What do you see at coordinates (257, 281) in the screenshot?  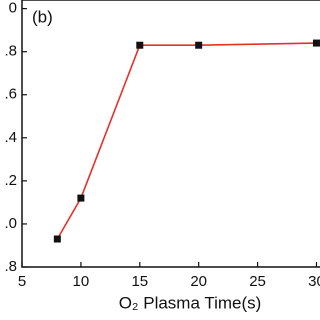 I see `x-tick-label: 25` at bounding box center [257, 281].